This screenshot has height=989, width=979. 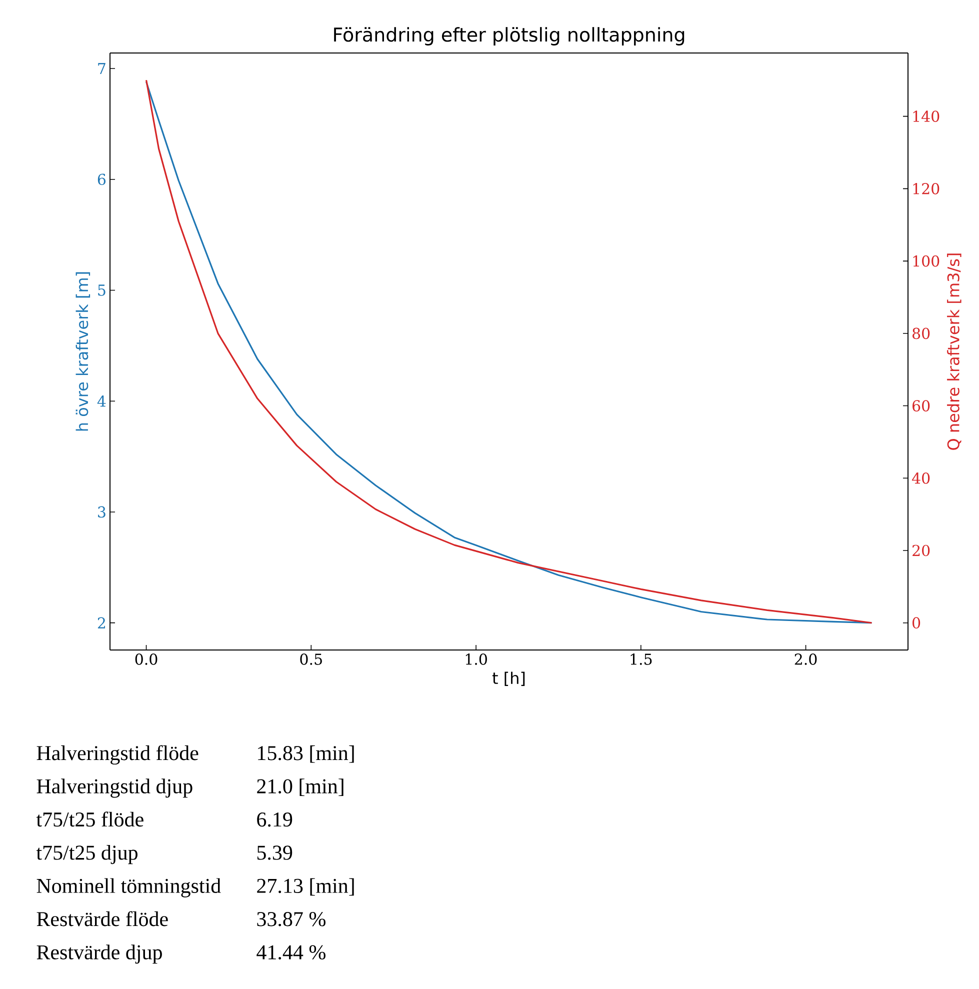 What do you see at coordinates (128, 888) in the screenshot?
I see `text: Nominell tömningstid` at bounding box center [128, 888].